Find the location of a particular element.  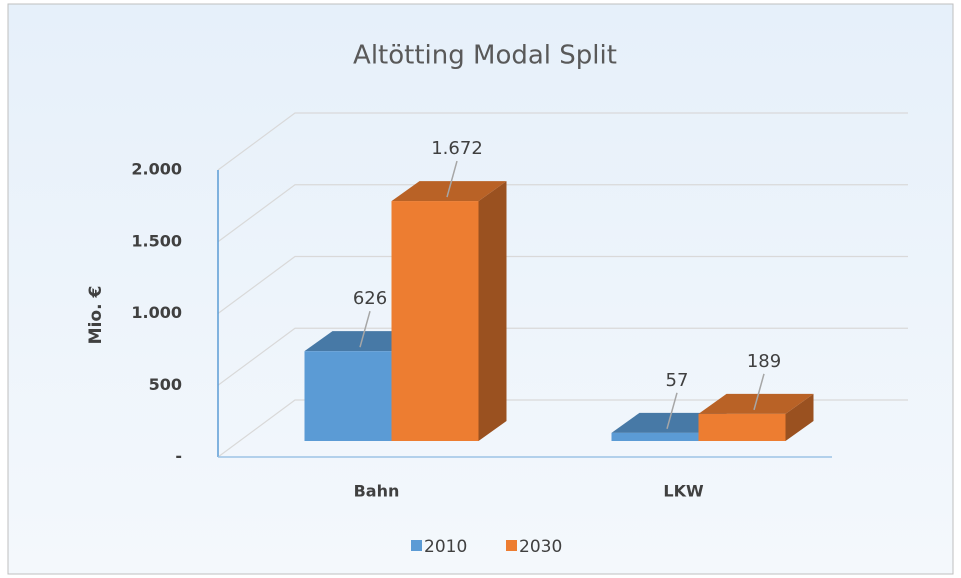

legend-label: 2030 is located at coordinates (540, 547).